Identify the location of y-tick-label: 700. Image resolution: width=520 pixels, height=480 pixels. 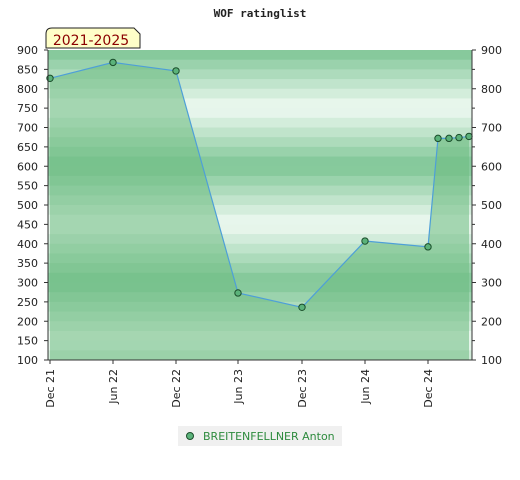
(27, 128).